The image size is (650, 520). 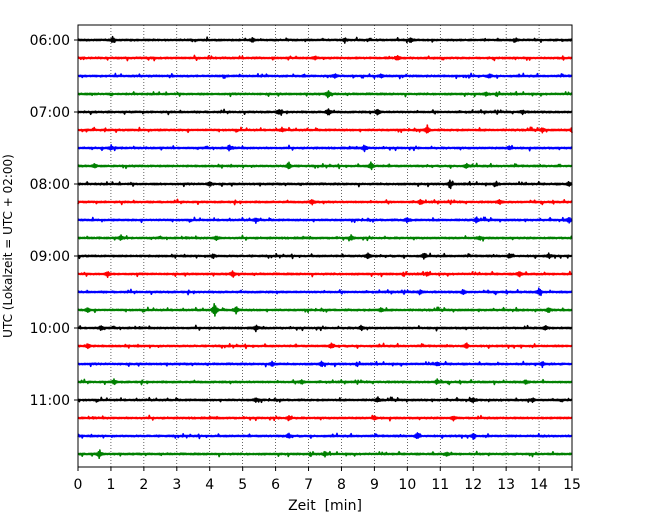 I want to click on x-tick-label: 6, so click(x=275, y=485).